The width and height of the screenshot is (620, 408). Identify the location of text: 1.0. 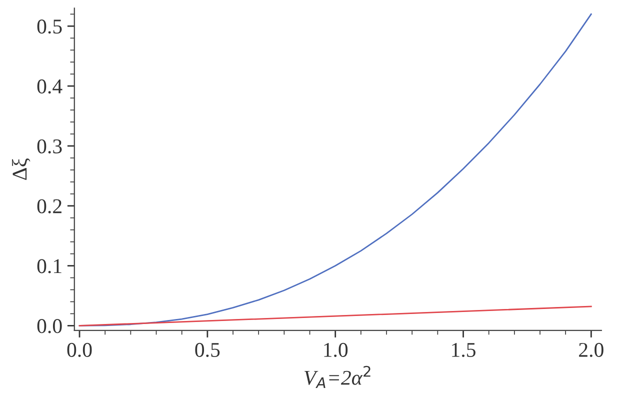
(336, 350).